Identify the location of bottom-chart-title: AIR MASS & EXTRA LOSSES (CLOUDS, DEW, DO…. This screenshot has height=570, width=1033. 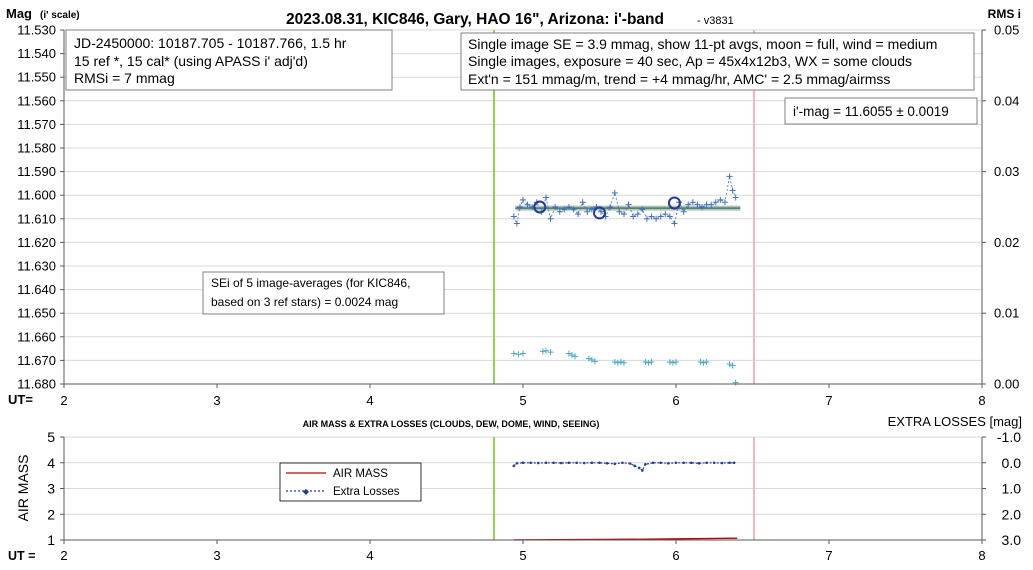
(451, 424).